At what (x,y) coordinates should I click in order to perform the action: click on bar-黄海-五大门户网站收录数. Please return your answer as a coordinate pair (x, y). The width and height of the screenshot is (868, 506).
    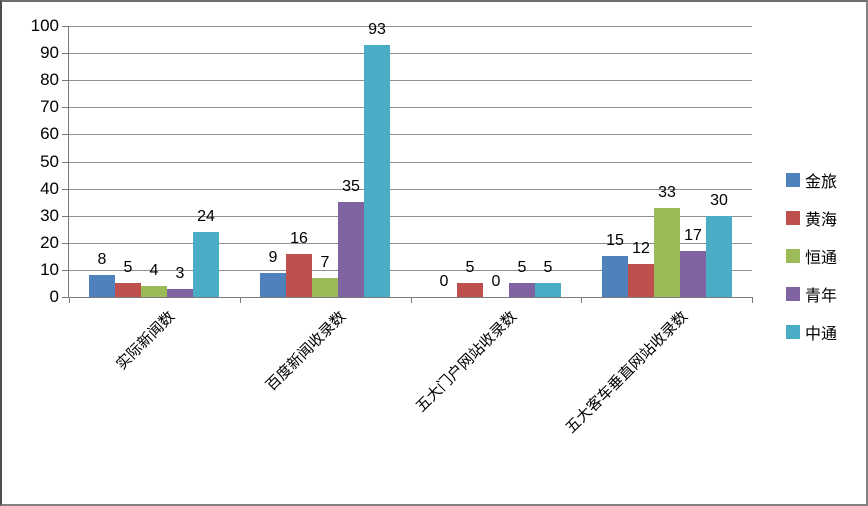
    Looking at the image, I should click on (470, 290).